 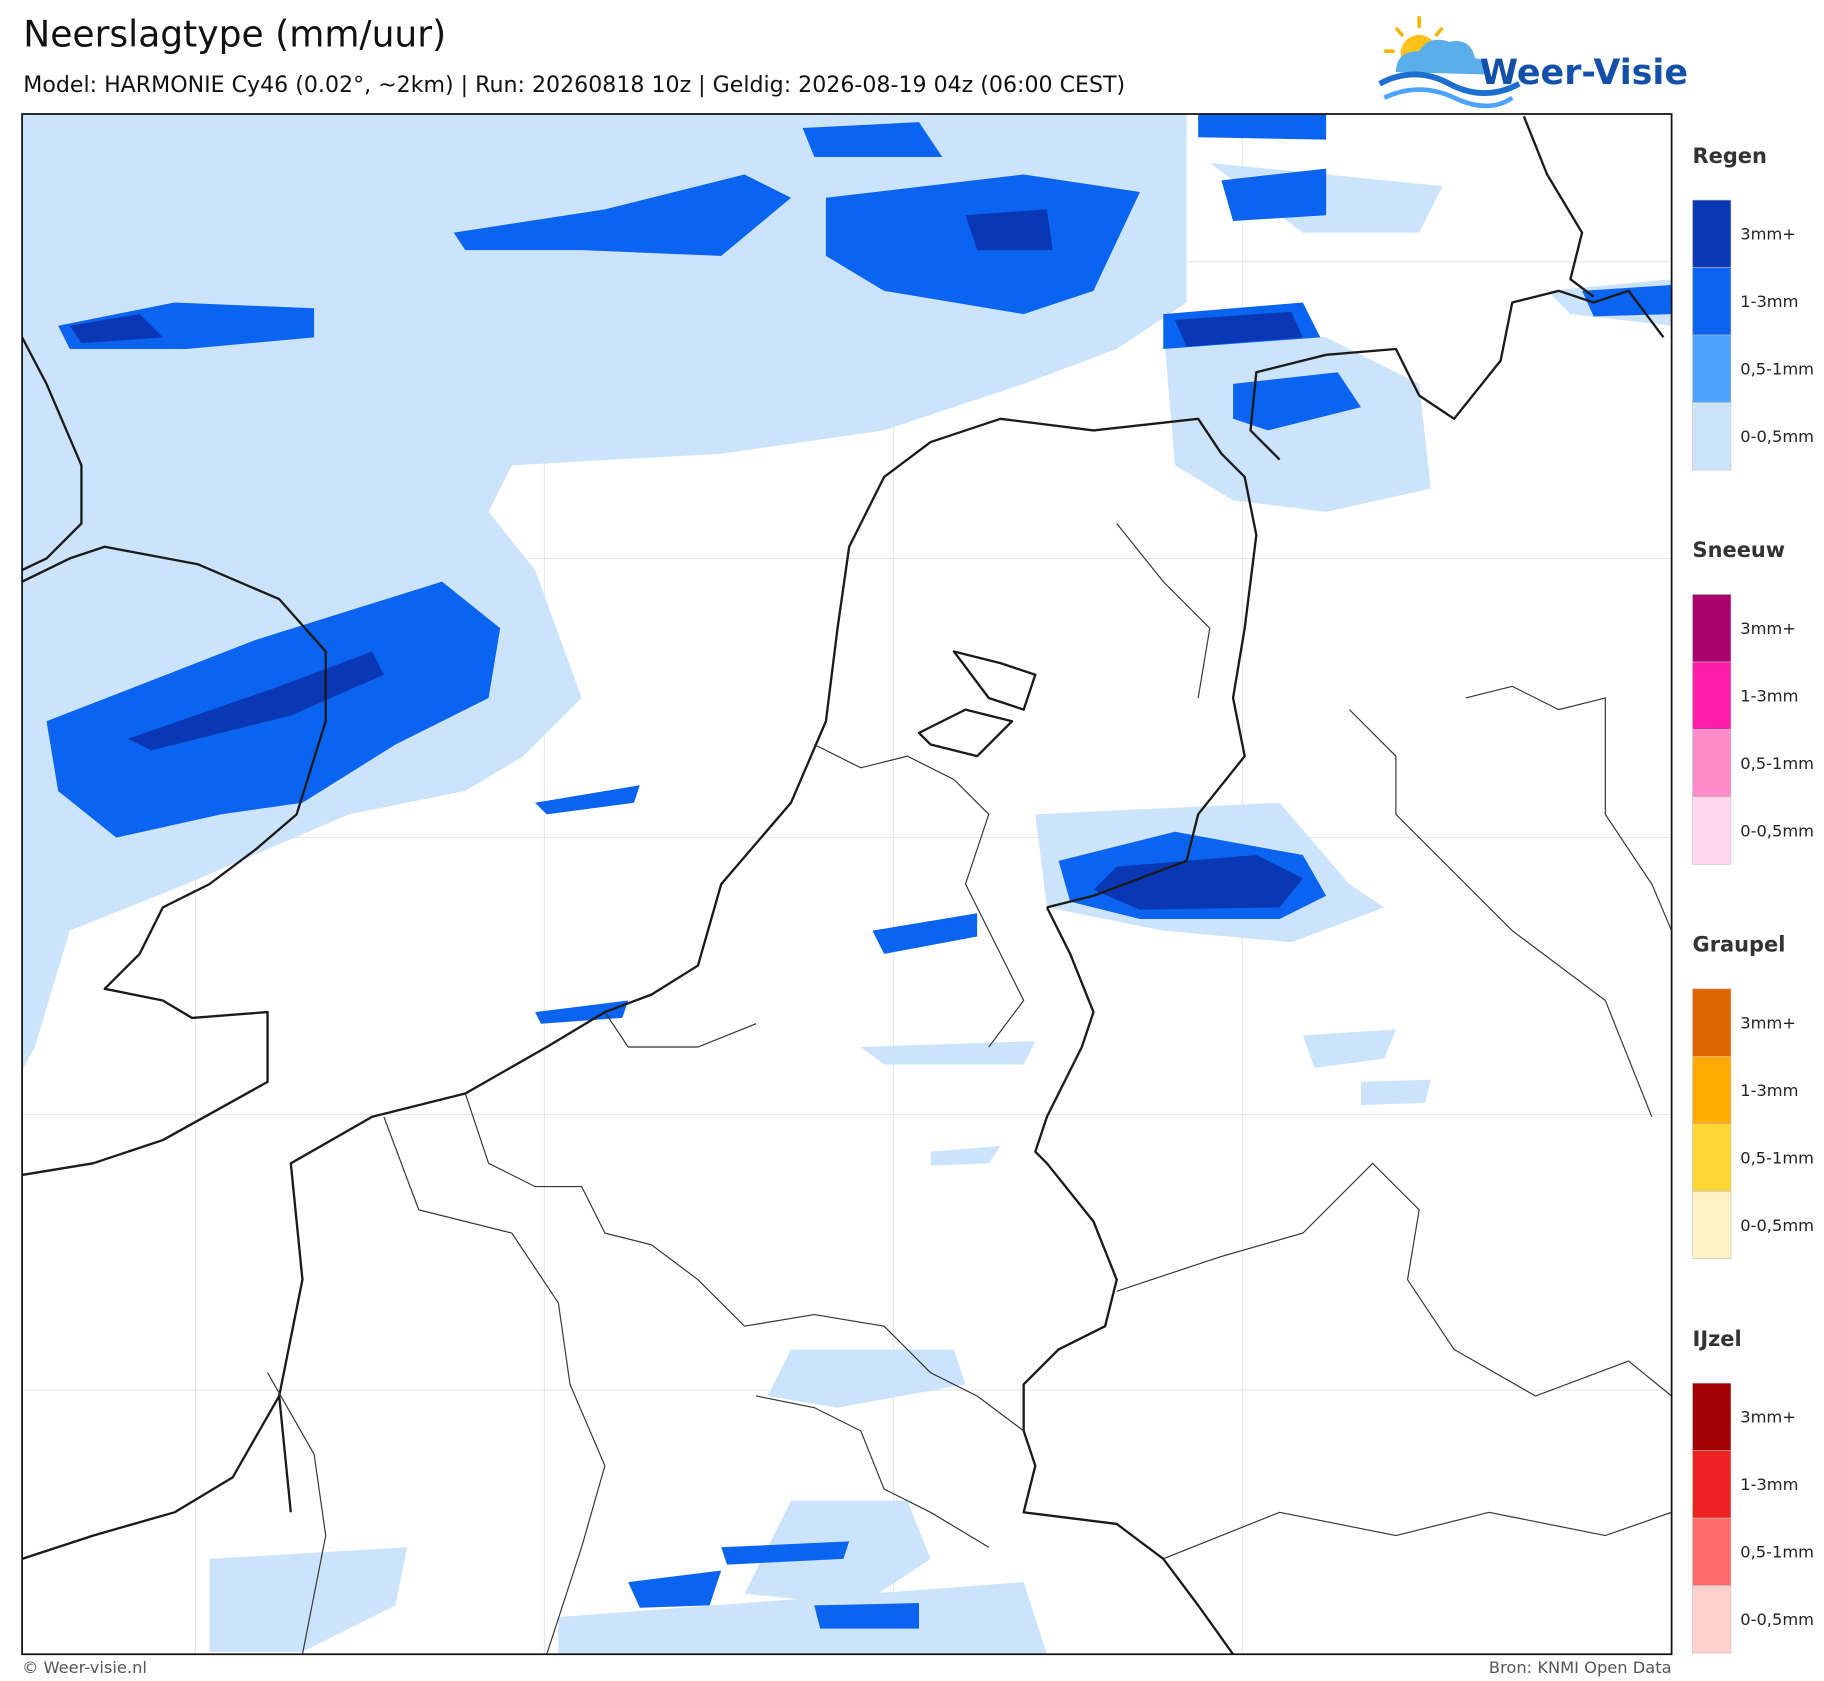 What do you see at coordinates (1584, 73) in the screenshot?
I see `logo-text: Weer-Visie` at bounding box center [1584, 73].